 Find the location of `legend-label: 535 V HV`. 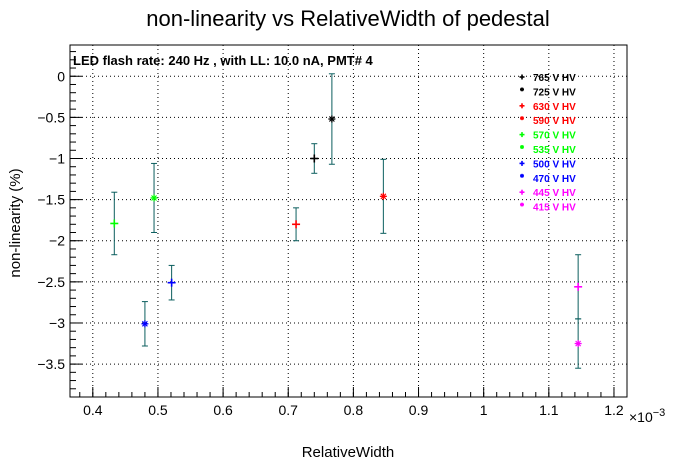

legend-label: 535 V HV is located at coordinates (554, 150).